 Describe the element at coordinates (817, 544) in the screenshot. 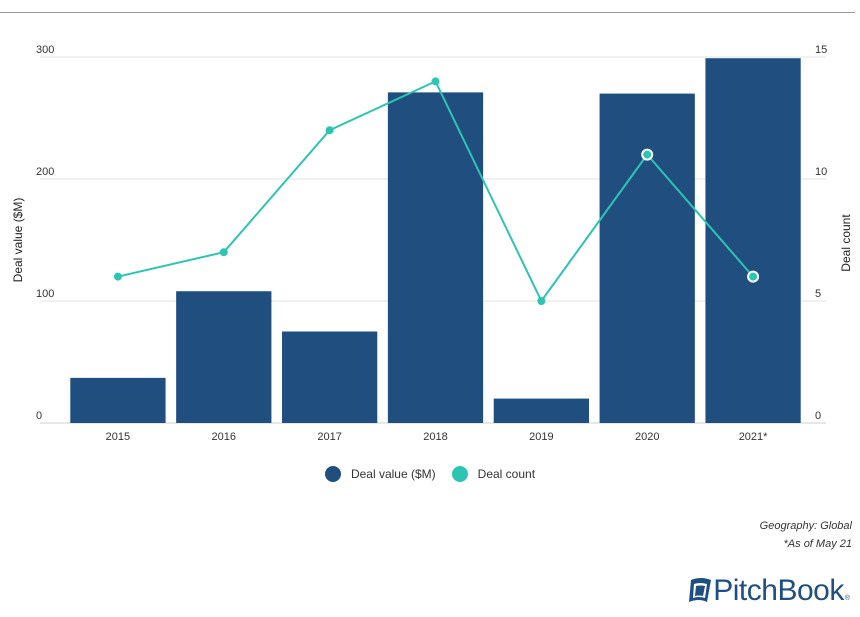

I see `as-of-note: *As of May 21` at that location.